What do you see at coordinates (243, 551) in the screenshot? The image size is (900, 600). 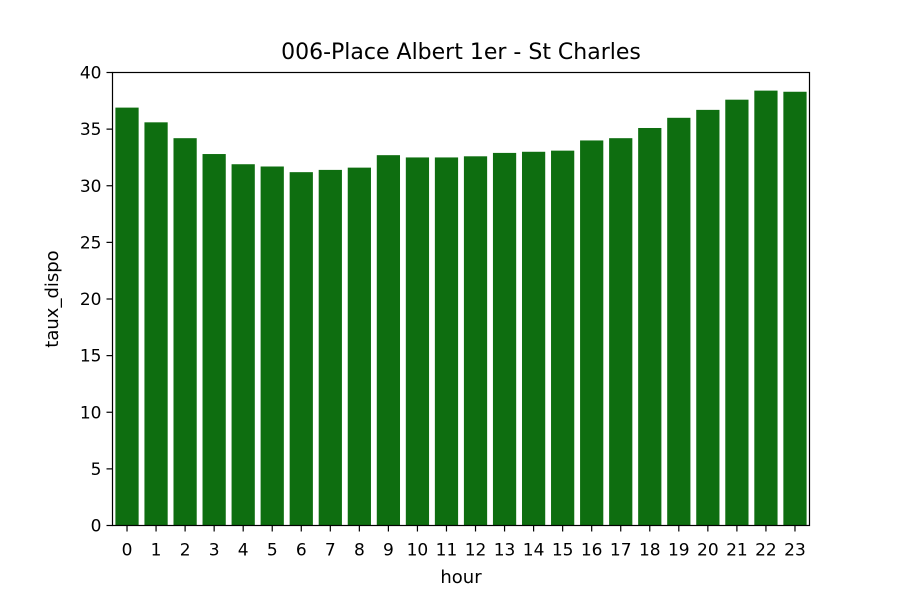 I see `x-tick-label: 4` at bounding box center [243, 551].